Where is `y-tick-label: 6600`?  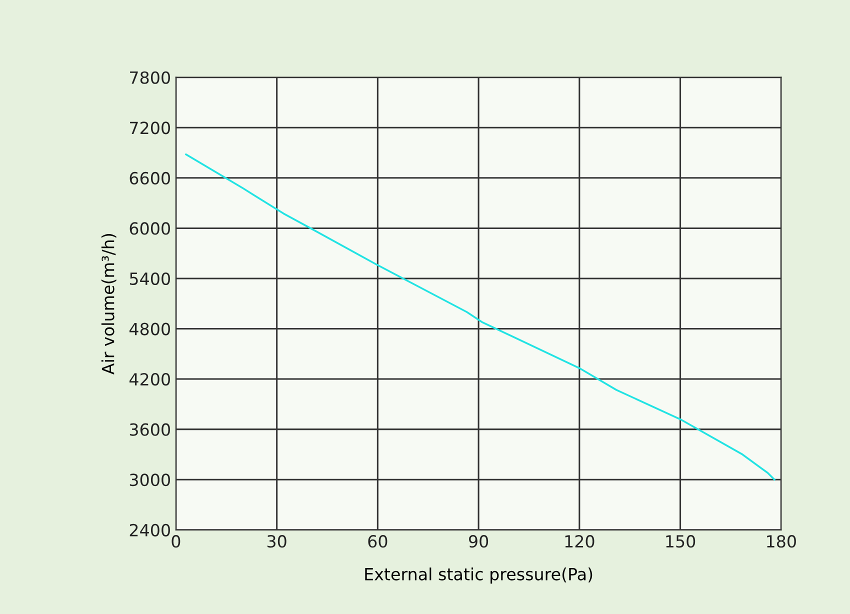 y-tick-label: 6600 is located at coordinates (150, 178).